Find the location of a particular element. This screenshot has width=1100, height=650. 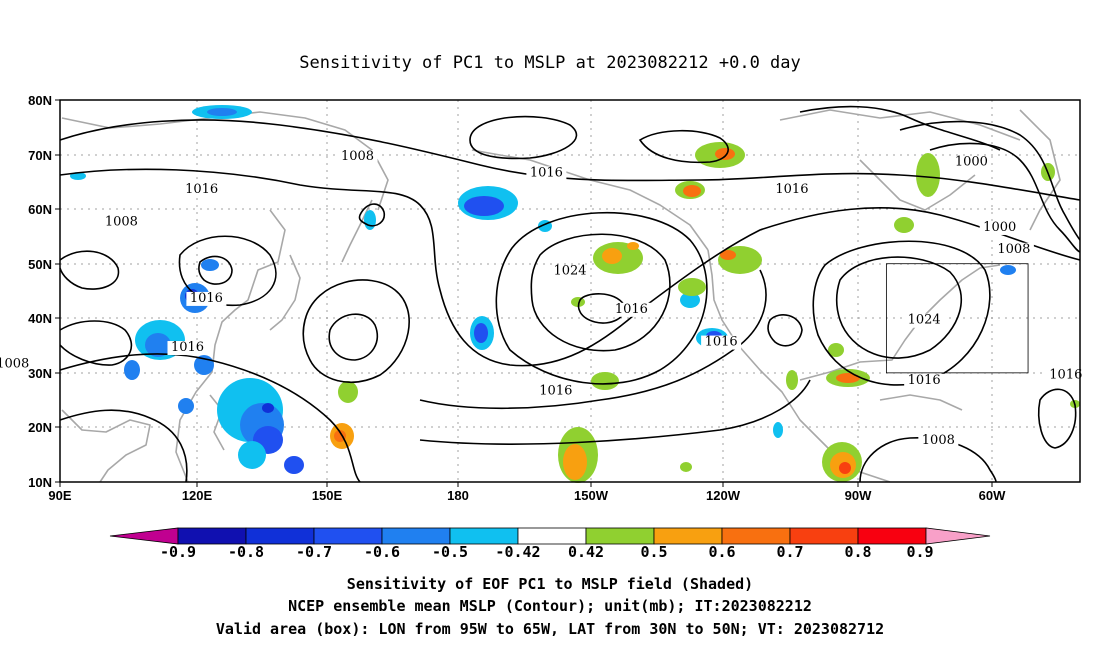

colorbar-label: -0.9 is located at coordinates (178, 552).